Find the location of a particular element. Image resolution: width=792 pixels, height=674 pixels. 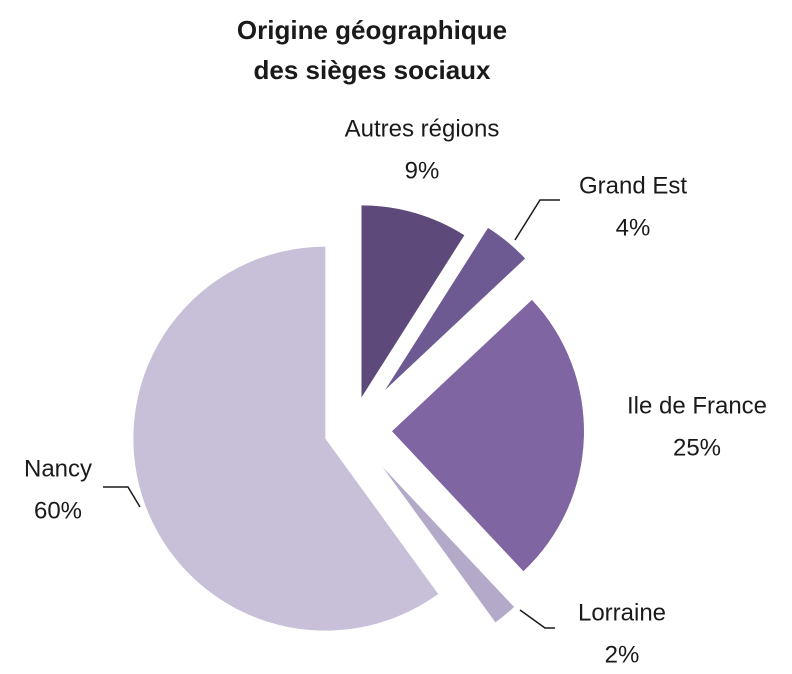

value-label: 60% is located at coordinates (58, 510).